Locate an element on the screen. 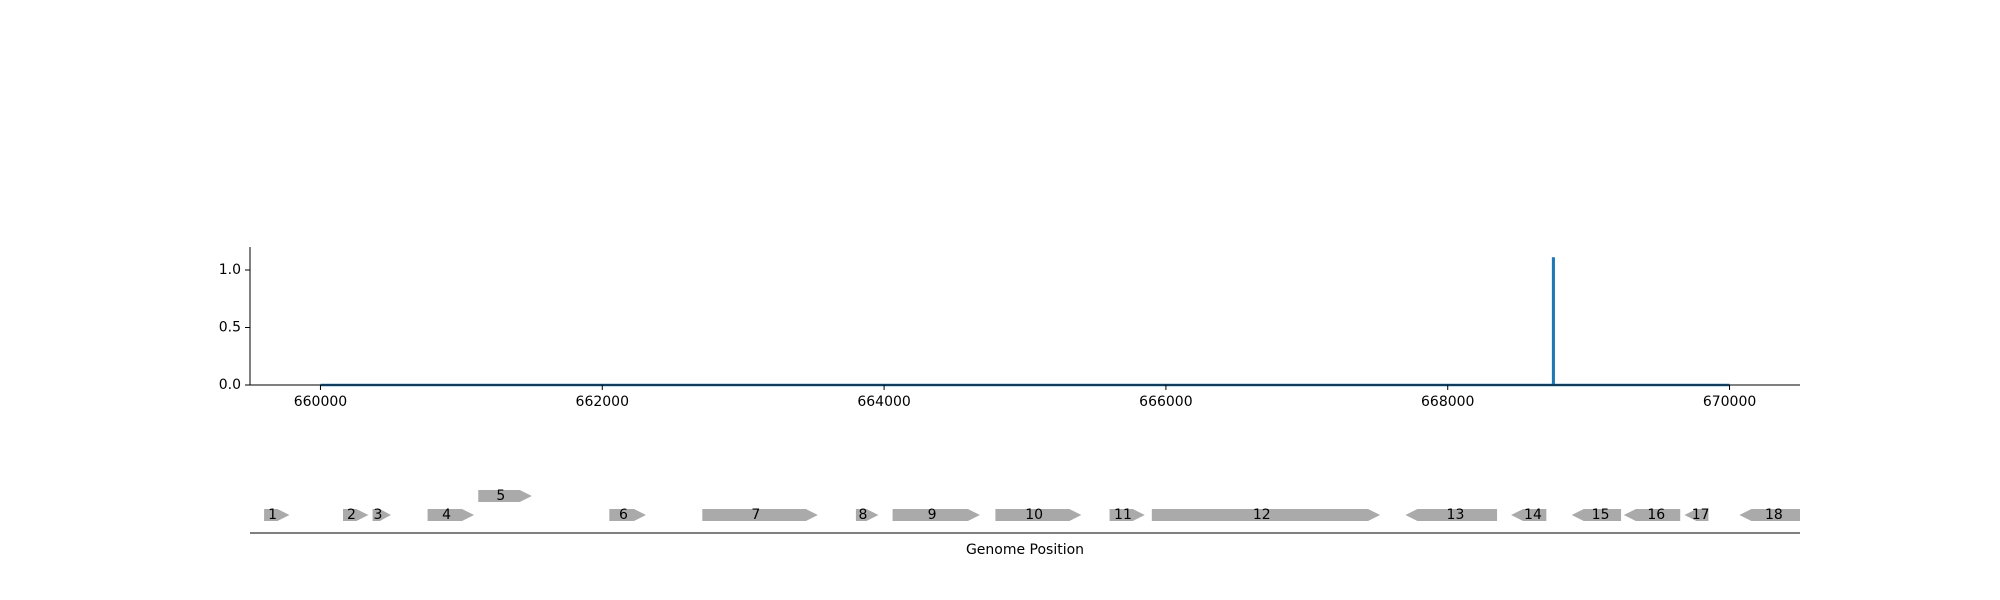 Image resolution: width=2000 pixels, height=600 pixels. gene-1-arrow is located at coordinates (277, 515).